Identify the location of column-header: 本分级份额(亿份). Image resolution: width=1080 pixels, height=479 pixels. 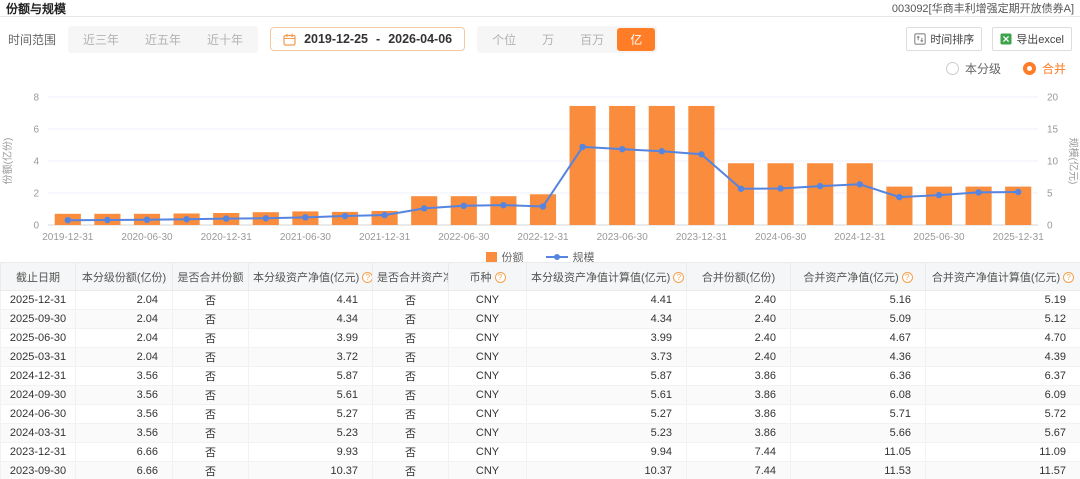
(124, 276).